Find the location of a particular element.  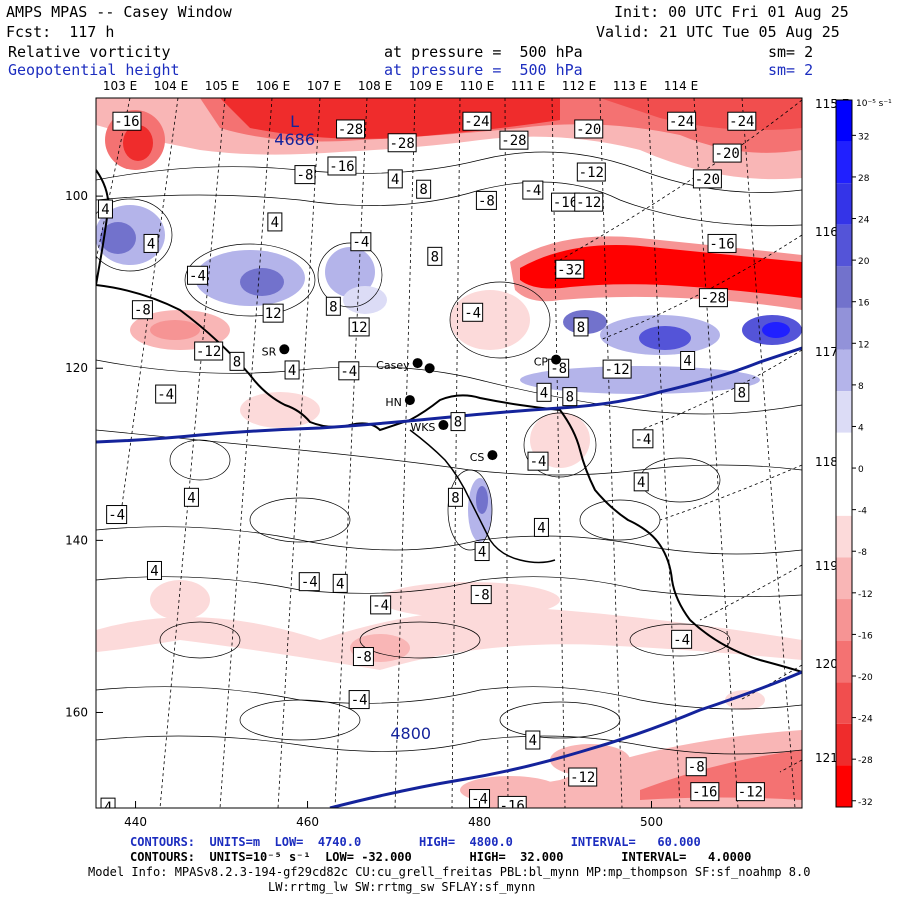

station-marker: SR is located at coordinates (276, 351).